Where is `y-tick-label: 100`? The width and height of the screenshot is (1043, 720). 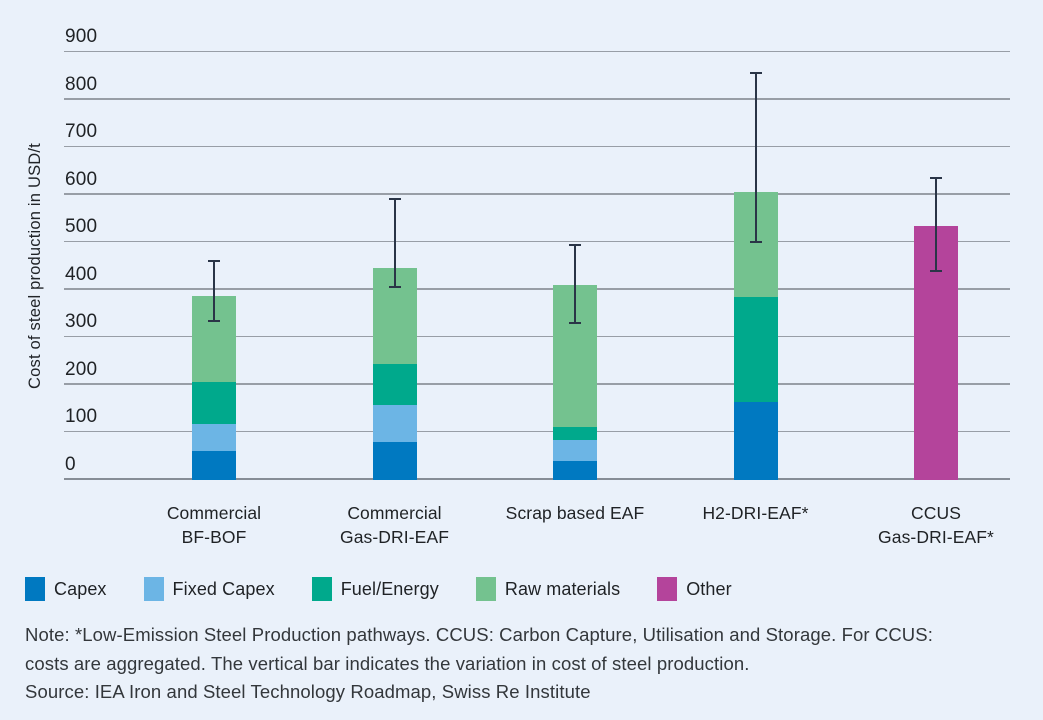
y-tick-label: 100 is located at coordinates (81, 417).